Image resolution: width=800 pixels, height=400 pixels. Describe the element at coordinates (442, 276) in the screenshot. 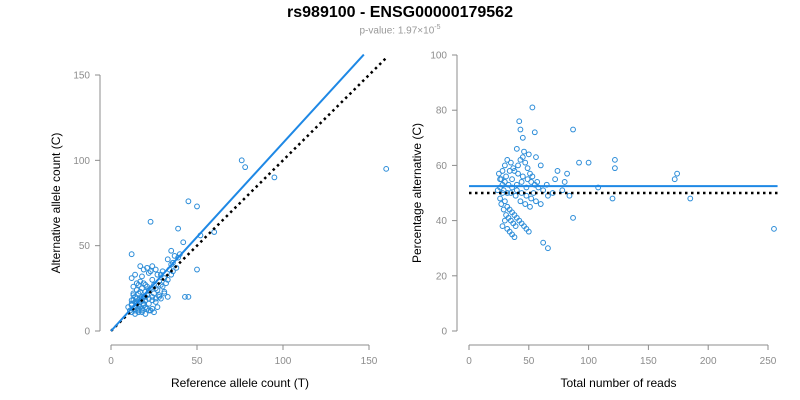

I see `y-tick-label: 20` at that location.